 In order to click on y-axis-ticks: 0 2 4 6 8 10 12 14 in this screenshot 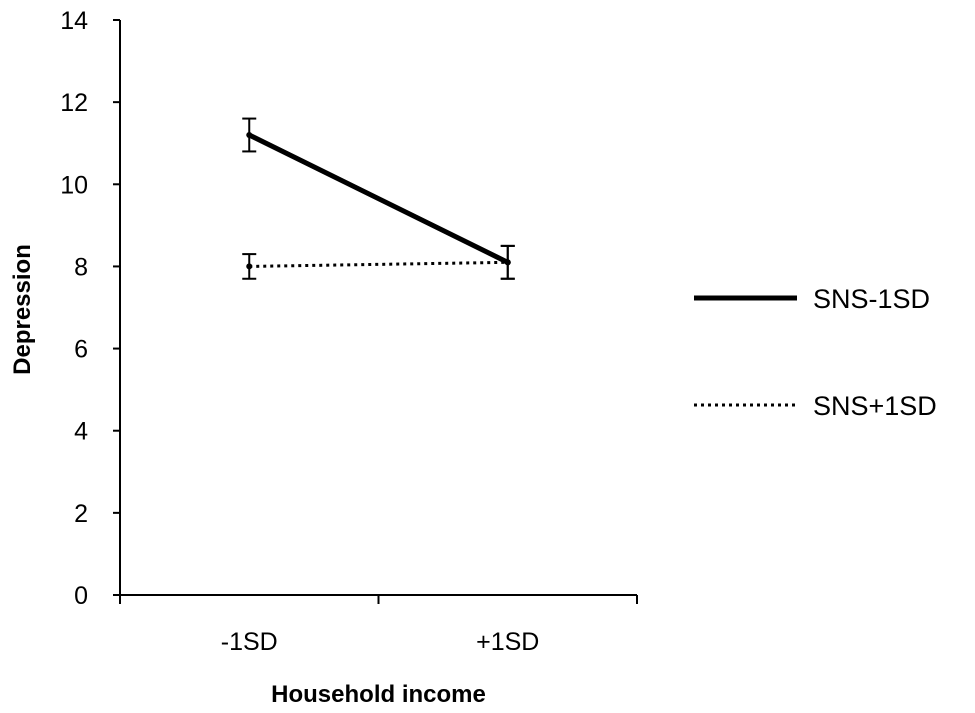, I will do `click(90, 308)`.